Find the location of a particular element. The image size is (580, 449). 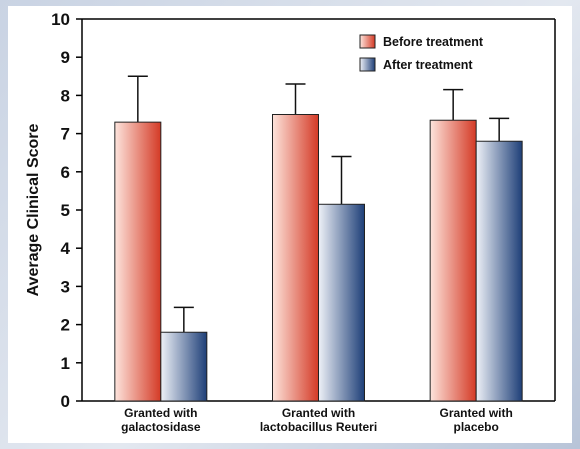

y-tick-label: 7 is located at coordinates (65, 134).